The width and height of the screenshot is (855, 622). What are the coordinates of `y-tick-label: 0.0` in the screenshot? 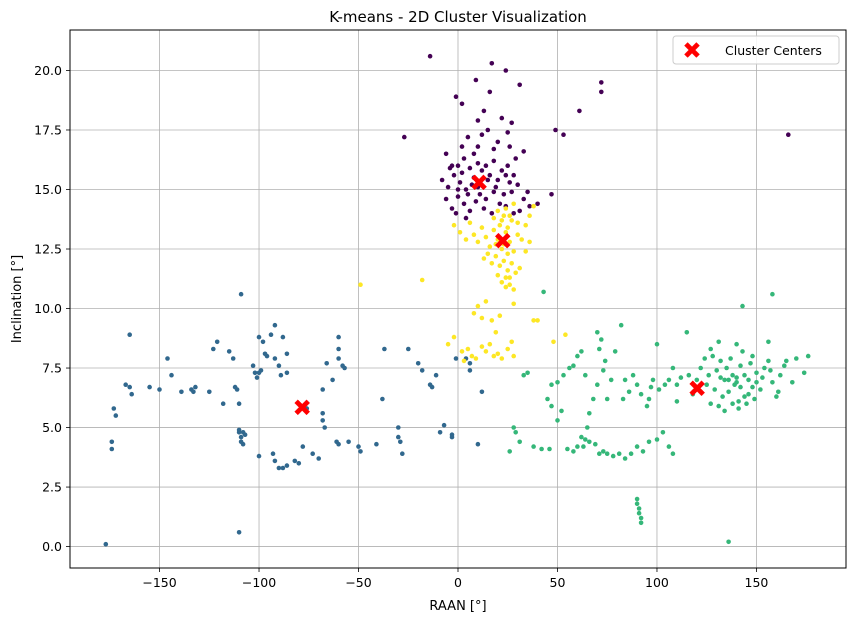 It's located at (52, 546).